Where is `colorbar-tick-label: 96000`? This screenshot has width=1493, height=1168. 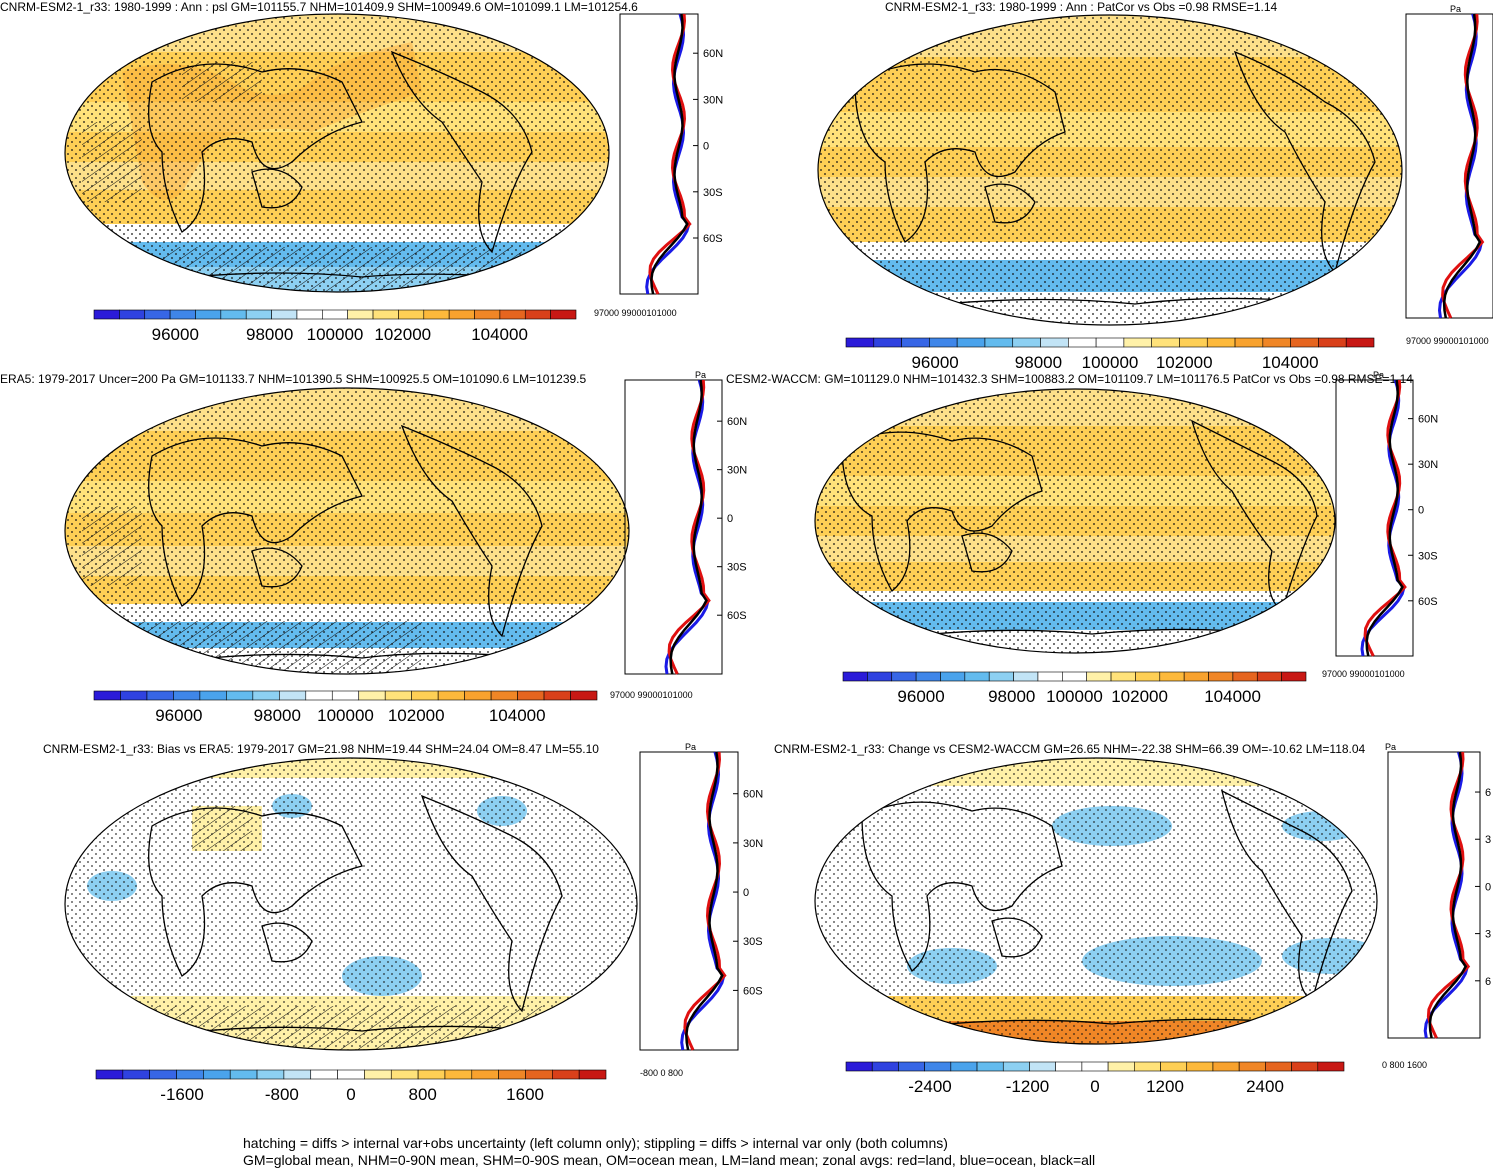 colorbar-tick-label: 96000 is located at coordinates (934, 362).